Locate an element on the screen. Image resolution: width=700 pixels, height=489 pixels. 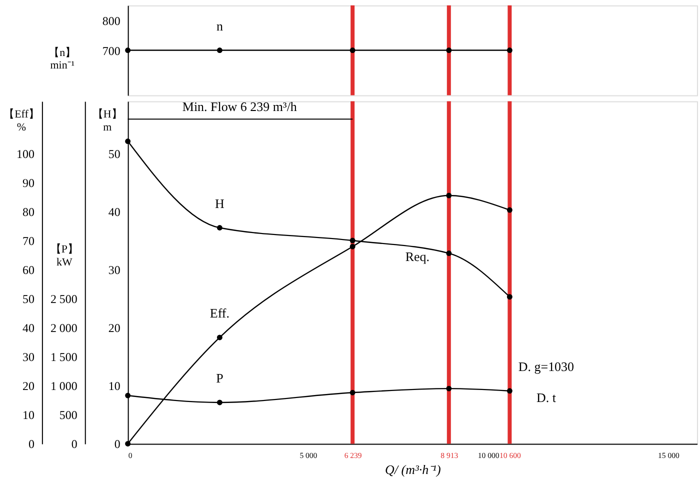
series-label: n is located at coordinates (220, 26).